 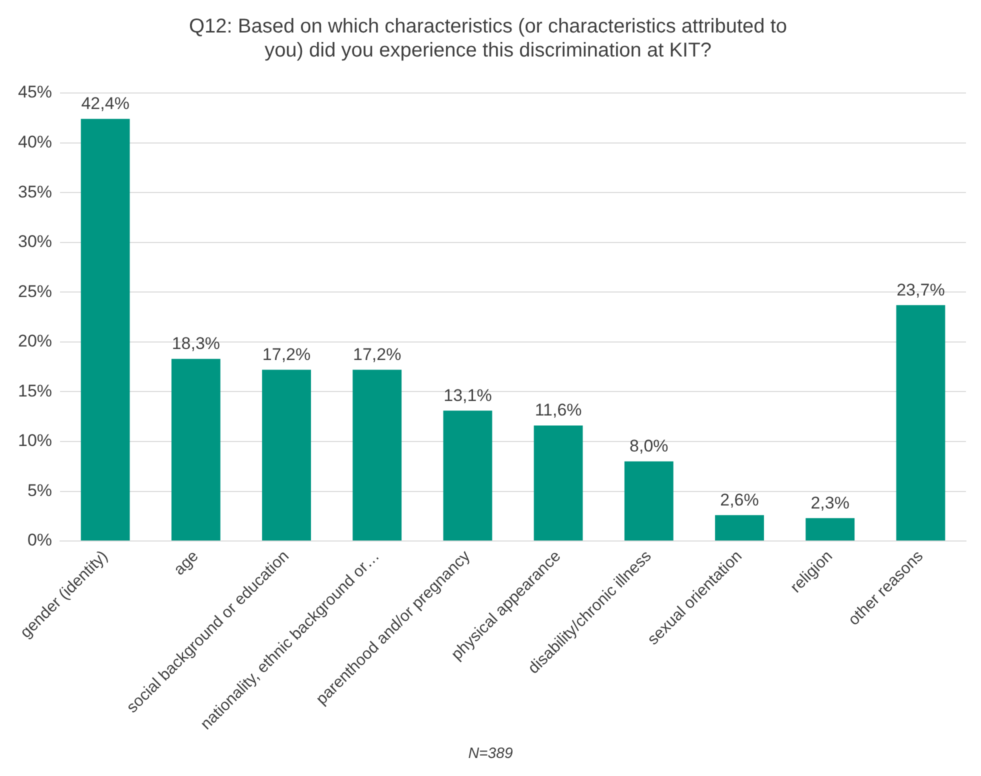 What do you see at coordinates (35, 92) in the screenshot?
I see `y-tick-label: 45%` at bounding box center [35, 92].